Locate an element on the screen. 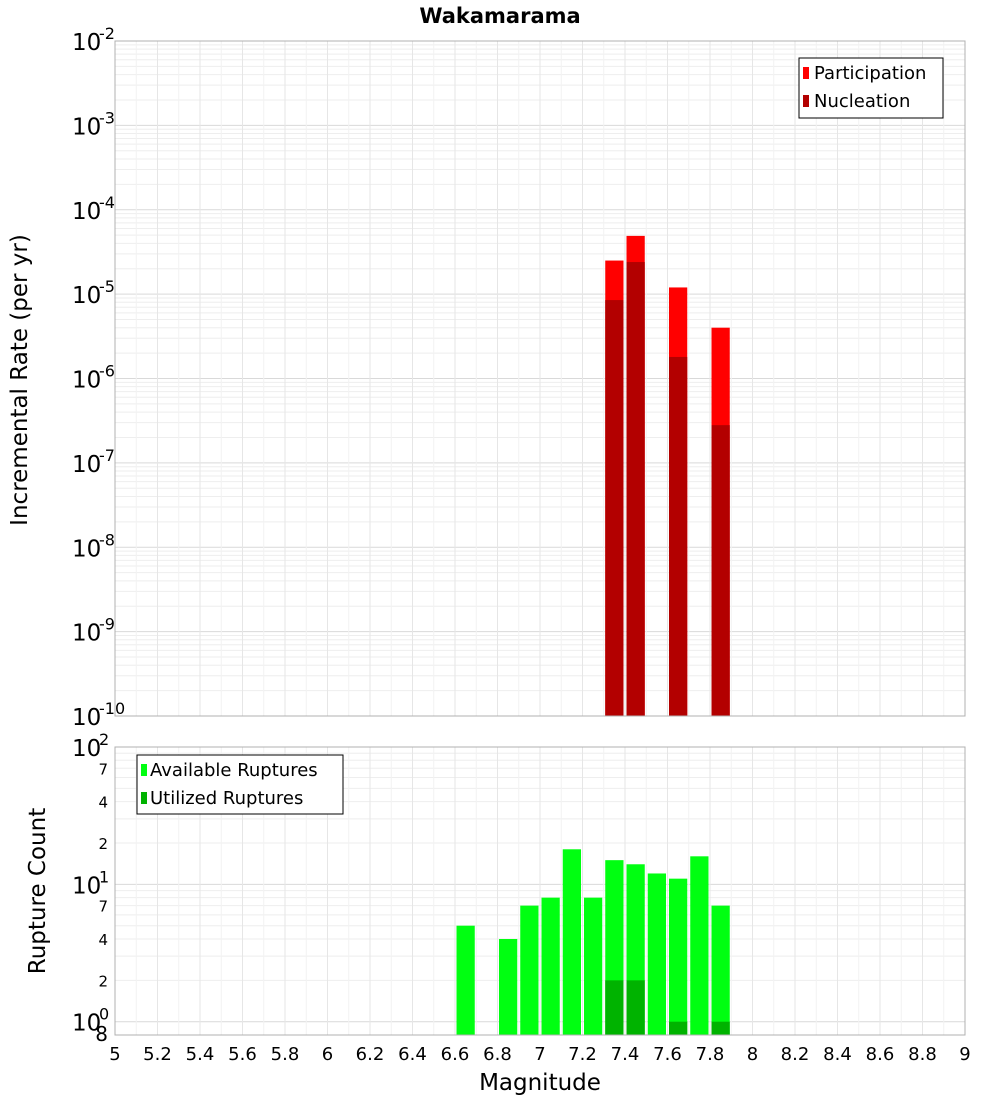 Image resolution: width=1000 pixels, height=1100 pixels. rate-tick-exponent: -5 is located at coordinates (107, 286).